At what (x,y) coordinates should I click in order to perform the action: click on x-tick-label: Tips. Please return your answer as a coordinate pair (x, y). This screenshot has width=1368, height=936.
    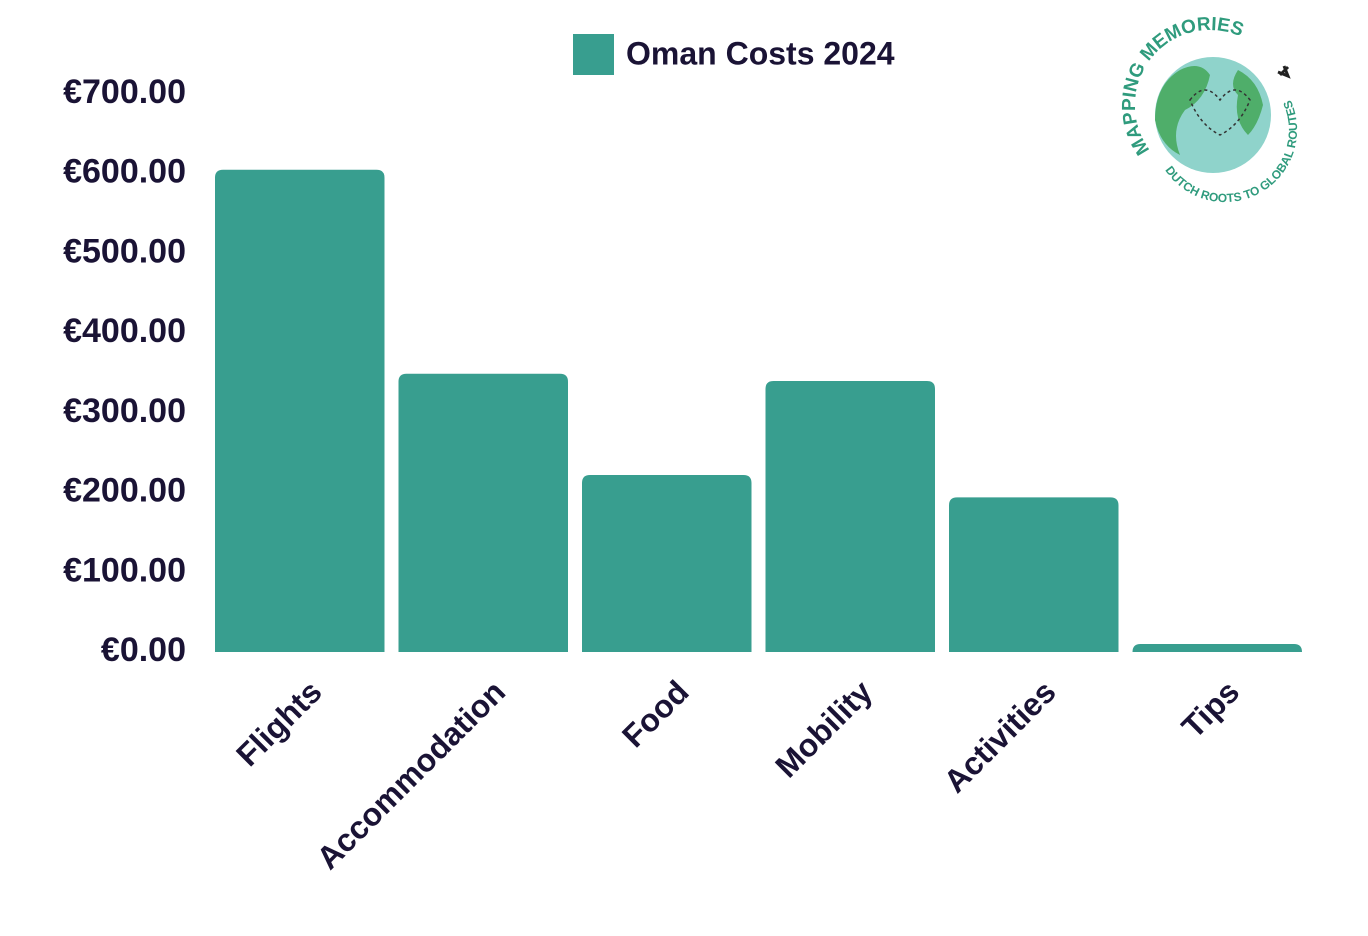
    Looking at the image, I should click on (1211, 709).